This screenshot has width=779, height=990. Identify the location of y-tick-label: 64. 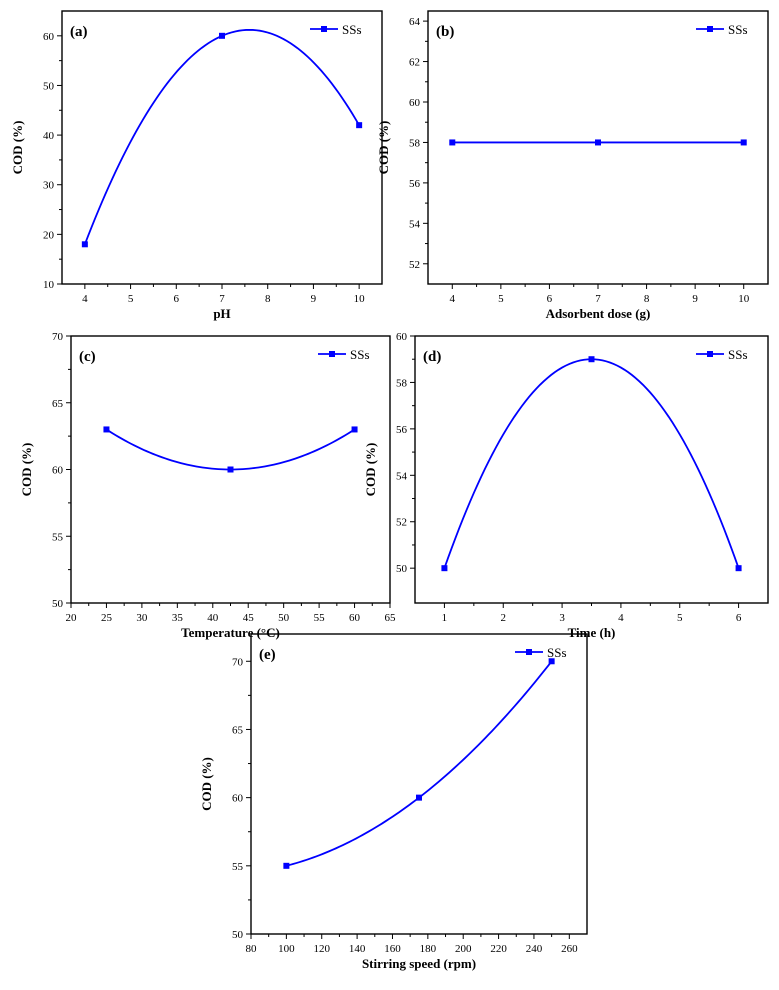
(415, 22).